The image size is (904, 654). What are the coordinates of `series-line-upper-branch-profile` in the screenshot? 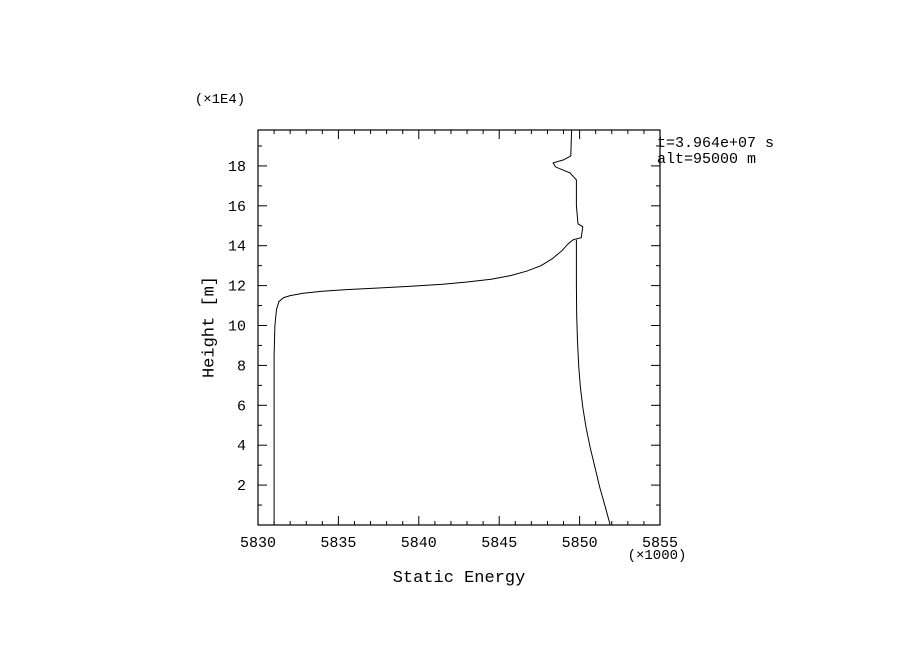 It's located at (593, 382).